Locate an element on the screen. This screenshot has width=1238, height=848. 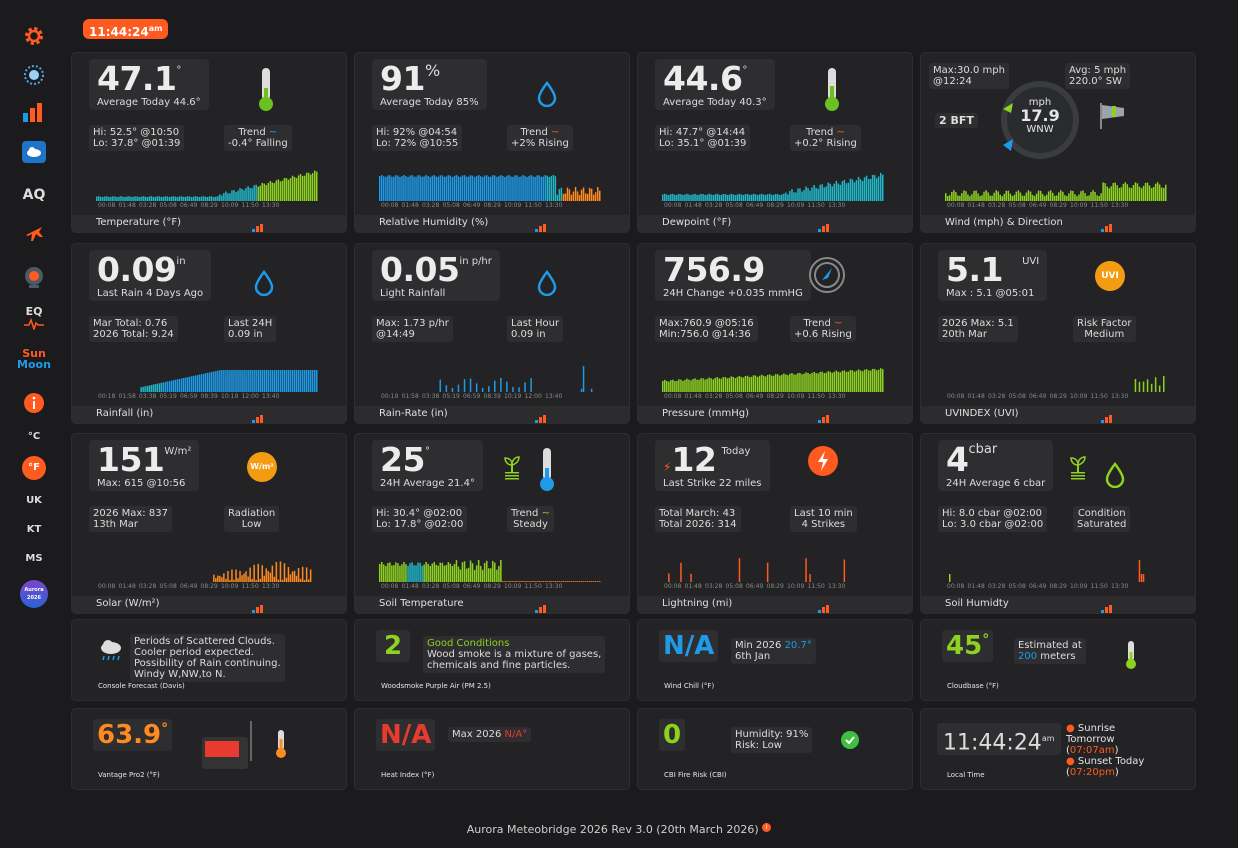
humidity-chart is located at coordinates (490, 188).